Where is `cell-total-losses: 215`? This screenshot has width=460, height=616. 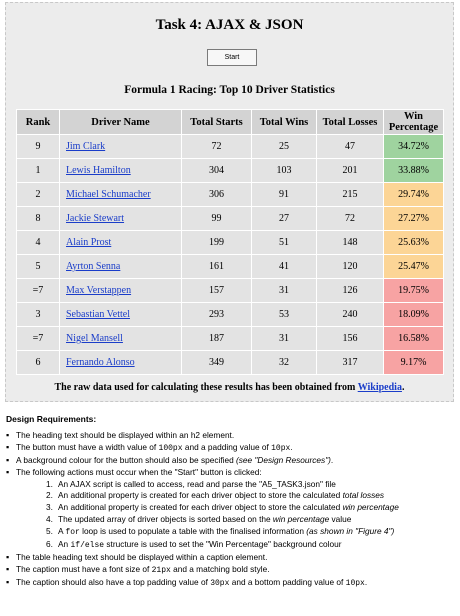 cell-total-losses: 215 is located at coordinates (350, 194).